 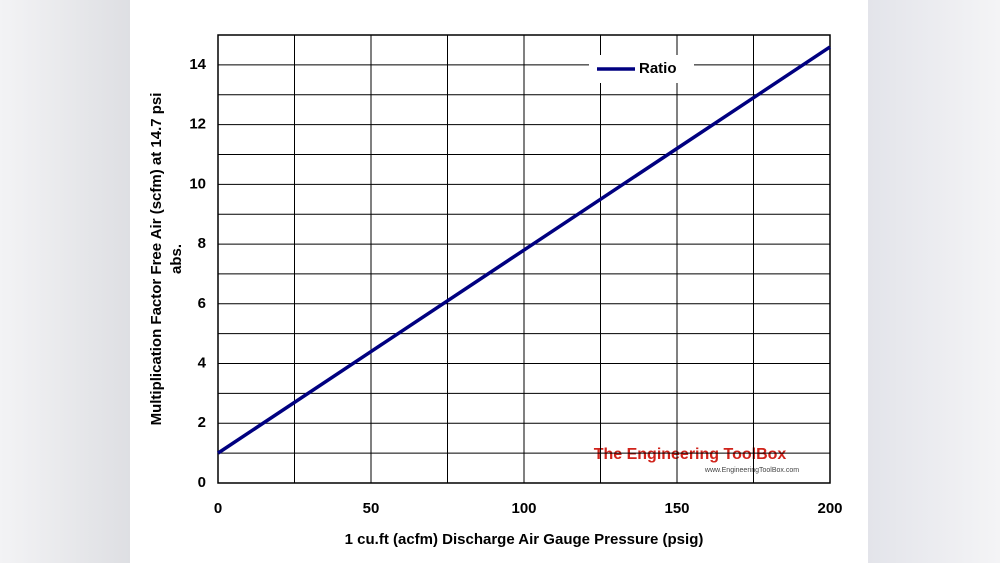 I want to click on watermark-title: The Engineering ToolBox, so click(x=690, y=454).